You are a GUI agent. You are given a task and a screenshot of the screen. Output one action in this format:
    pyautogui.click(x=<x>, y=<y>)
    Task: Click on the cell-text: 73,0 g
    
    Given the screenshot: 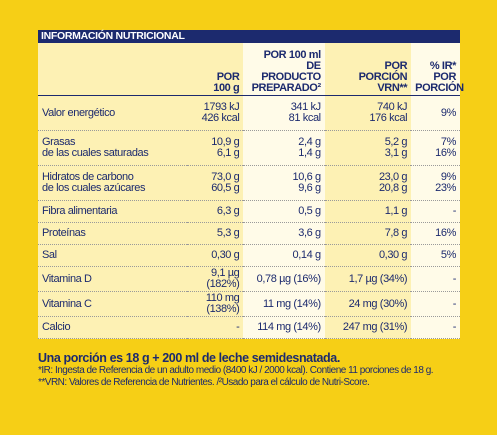 What is the action you would take?
    pyautogui.click(x=225, y=177)
    